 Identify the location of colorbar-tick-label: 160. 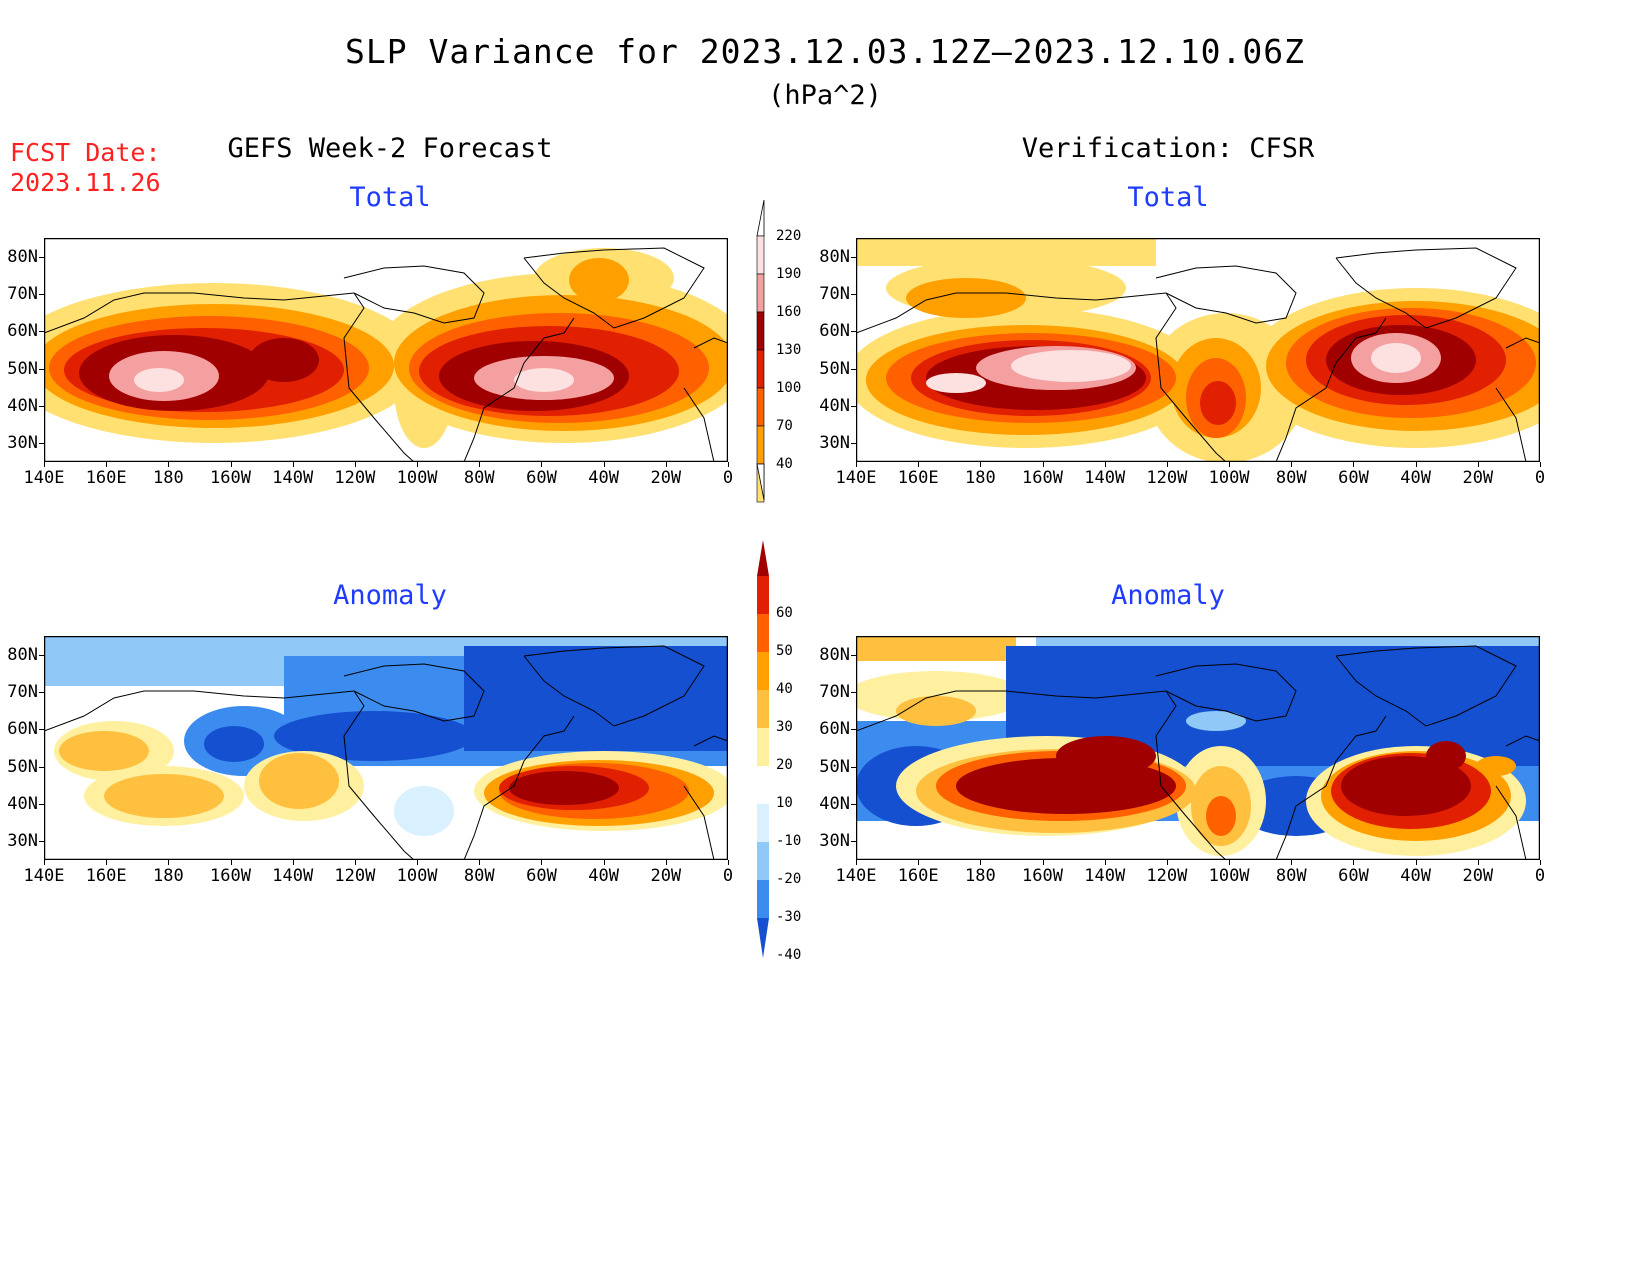
(789, 312).